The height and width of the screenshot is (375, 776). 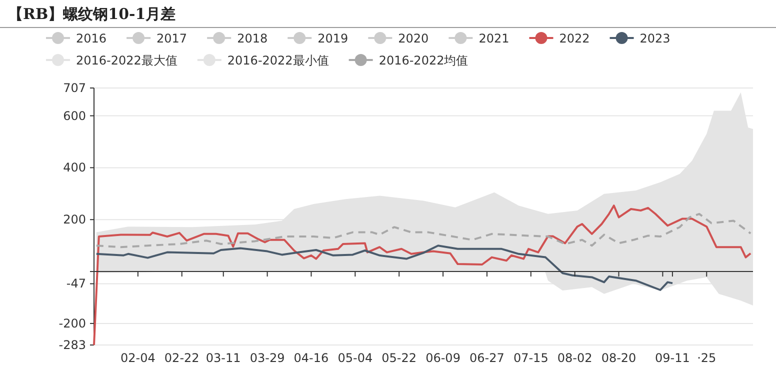 What do you see at coordinates (333, 39) in the screenshot?
I see `legend-label: 2019` at bounding box center [333, 39].